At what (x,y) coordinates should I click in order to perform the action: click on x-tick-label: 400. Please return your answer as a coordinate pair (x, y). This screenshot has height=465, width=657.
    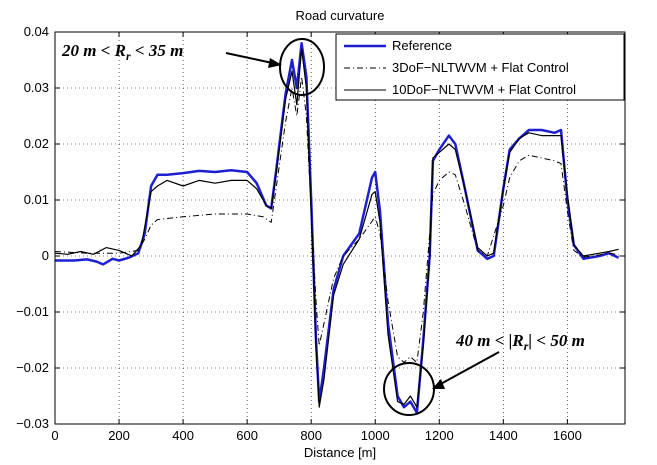
    Looking at the image, I should click on (183, 435).